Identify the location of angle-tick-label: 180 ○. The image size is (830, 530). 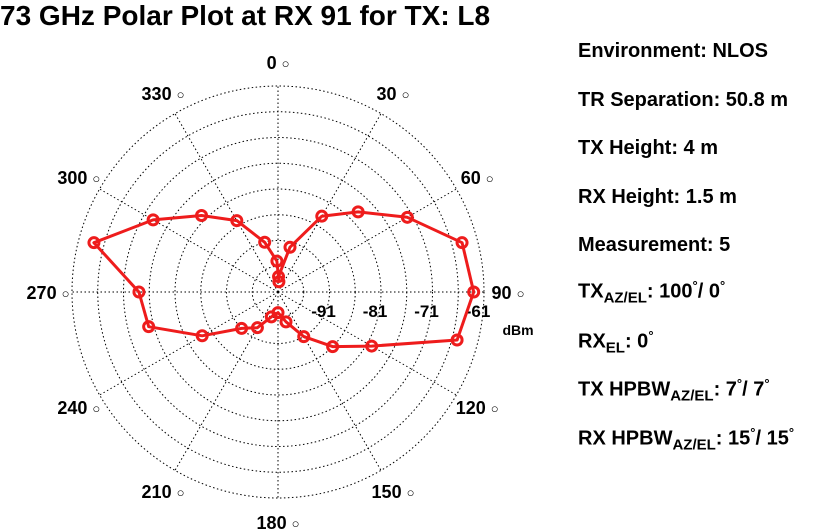
(278, 521).